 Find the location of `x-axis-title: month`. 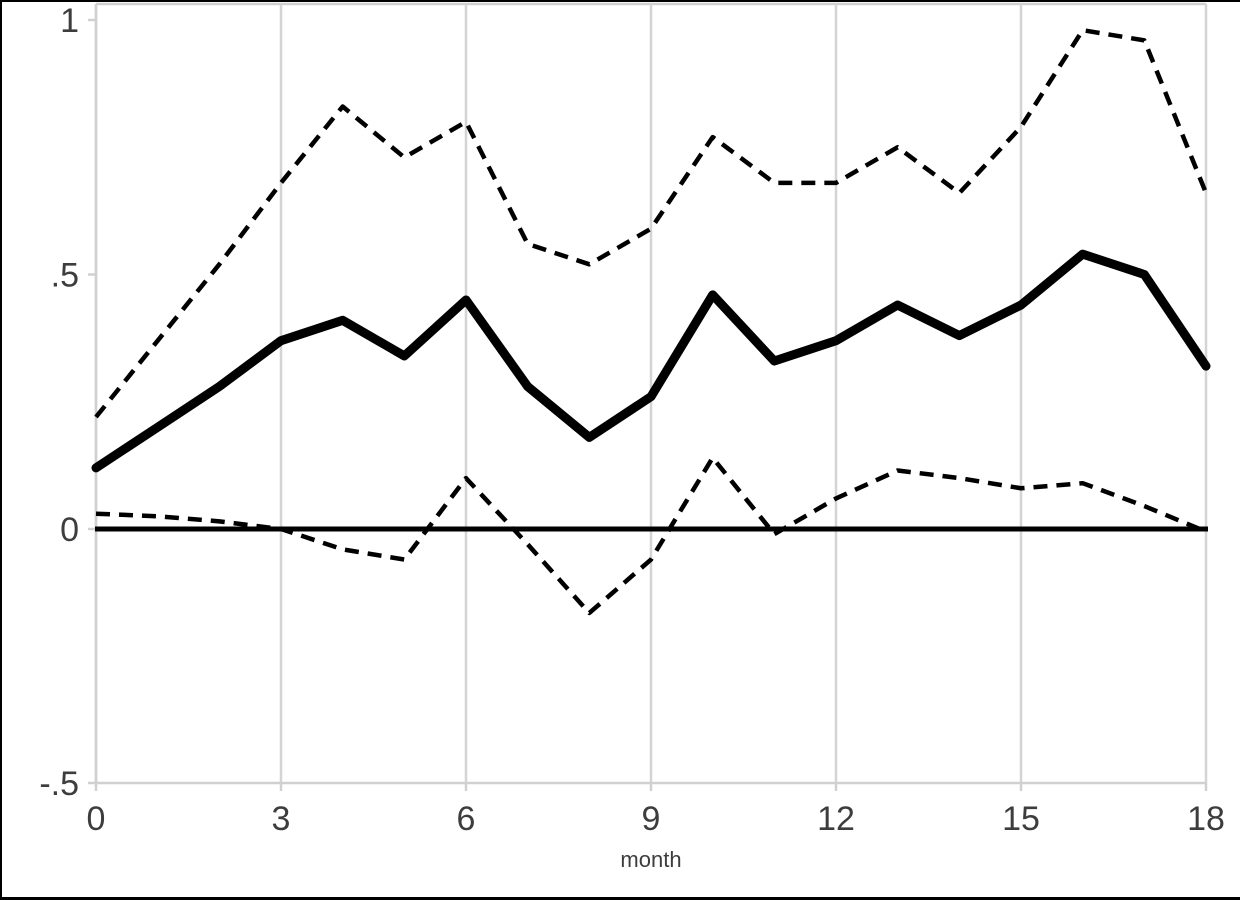

x-axis-title: month is located at coordinates (650, 859).